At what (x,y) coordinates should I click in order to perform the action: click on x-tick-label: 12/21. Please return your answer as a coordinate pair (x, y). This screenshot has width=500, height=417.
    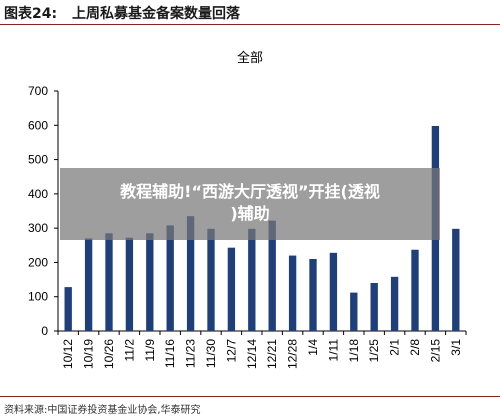
    Looking at the image, I should click on (272, 354).